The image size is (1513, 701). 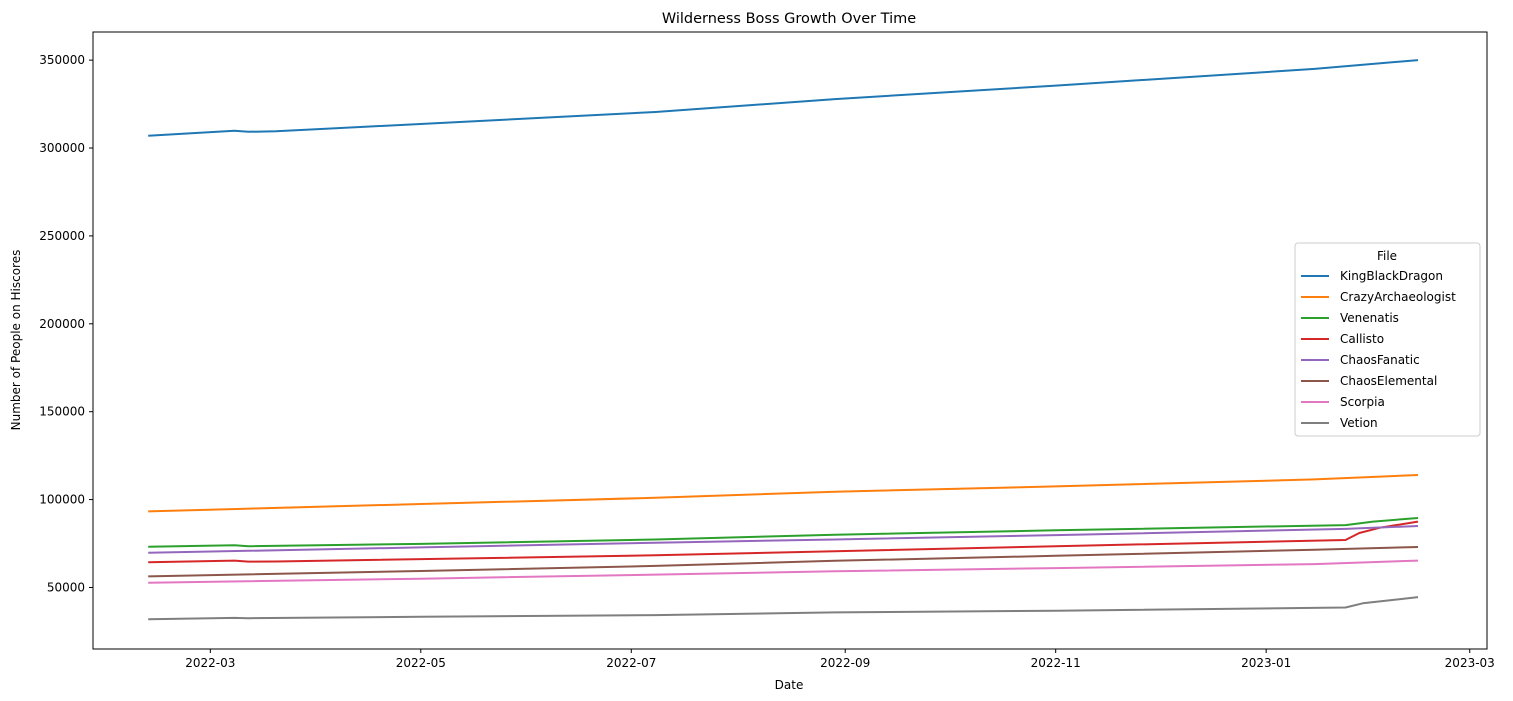 I want to click on y-tick-label: 200000, so click(x=62, y=324).